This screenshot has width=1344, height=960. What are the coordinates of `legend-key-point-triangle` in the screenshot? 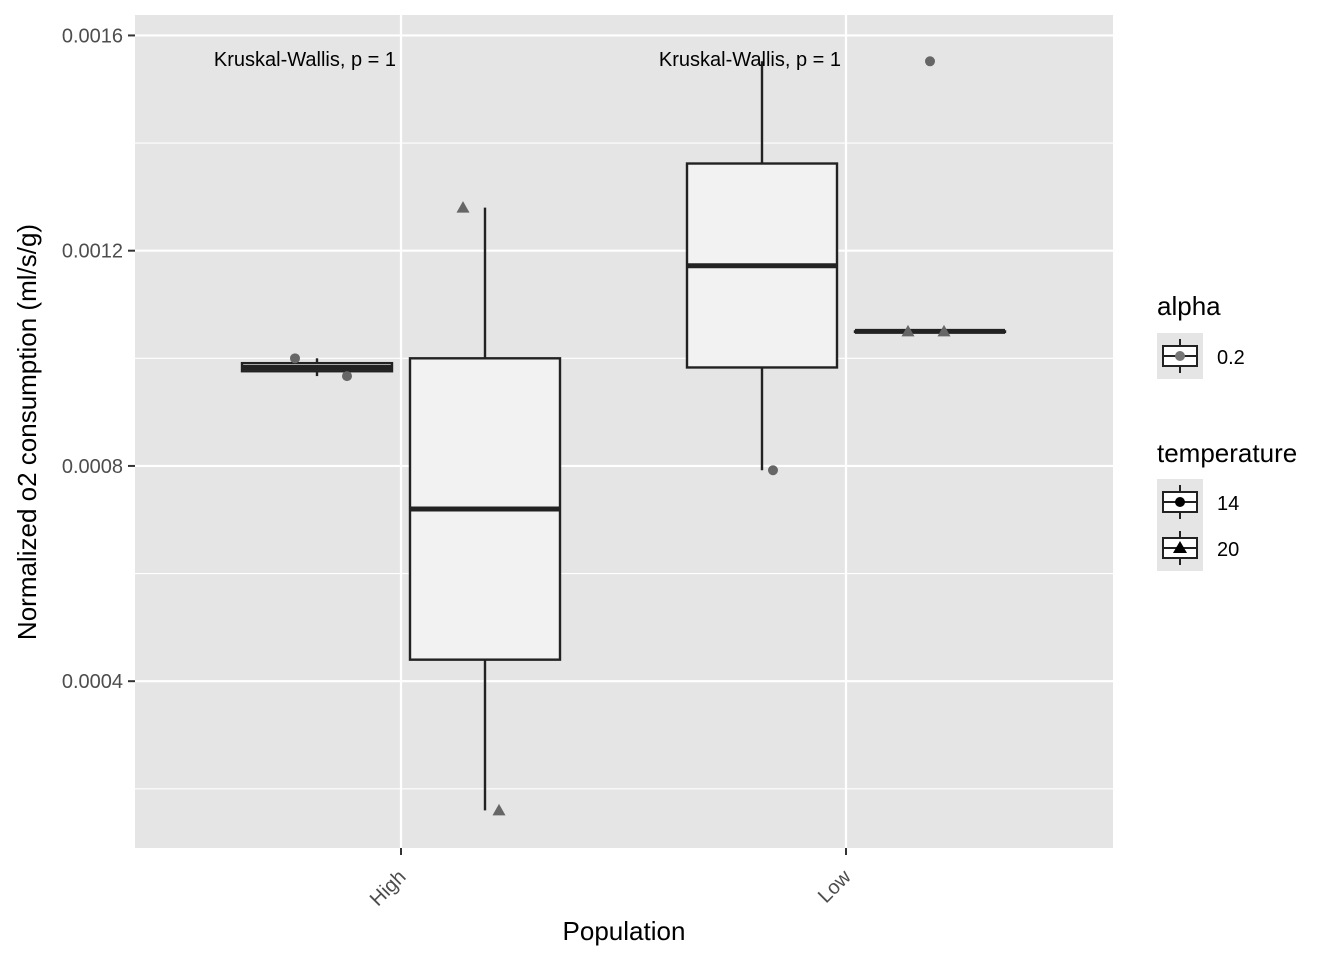 It's located at (1180, 547).